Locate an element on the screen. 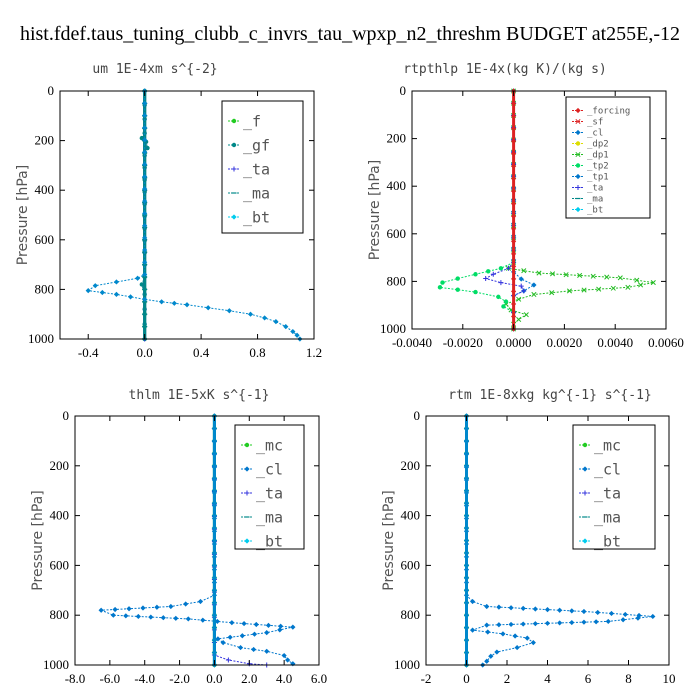  panel-title: rtpthlp 1E-4x(kg K)/(kg s) is located at coordinates (505, 69).